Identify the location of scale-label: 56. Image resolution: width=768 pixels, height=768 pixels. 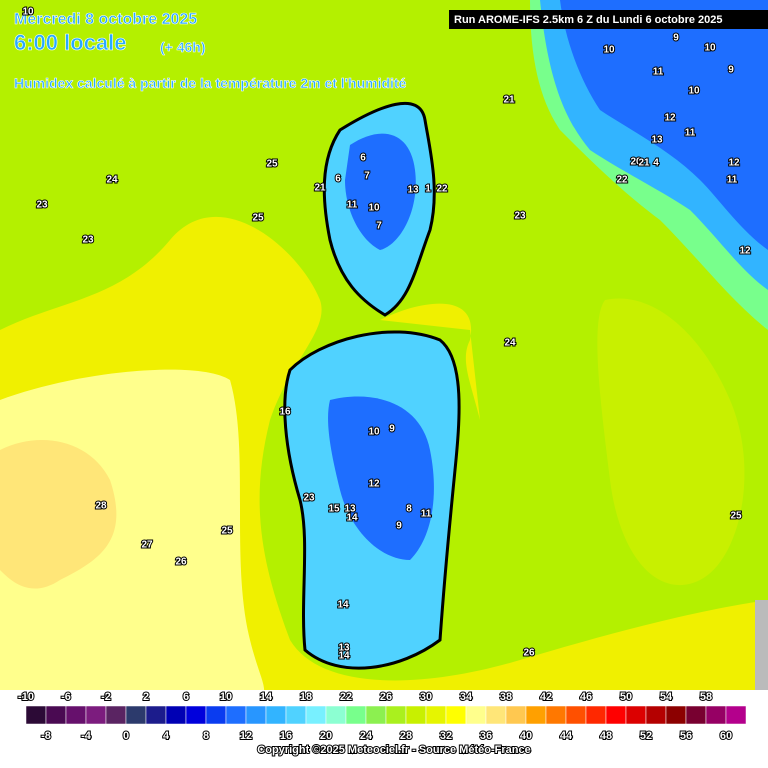
(686, 736).